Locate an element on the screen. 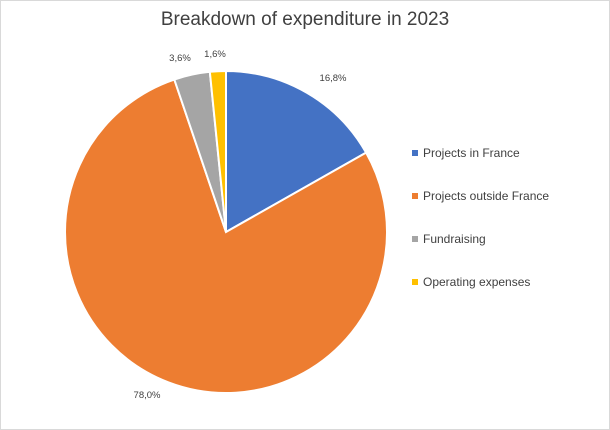 This screenshot has height=430, width=610. legend-label: Operating expenses is located at coordinates (477, 282).